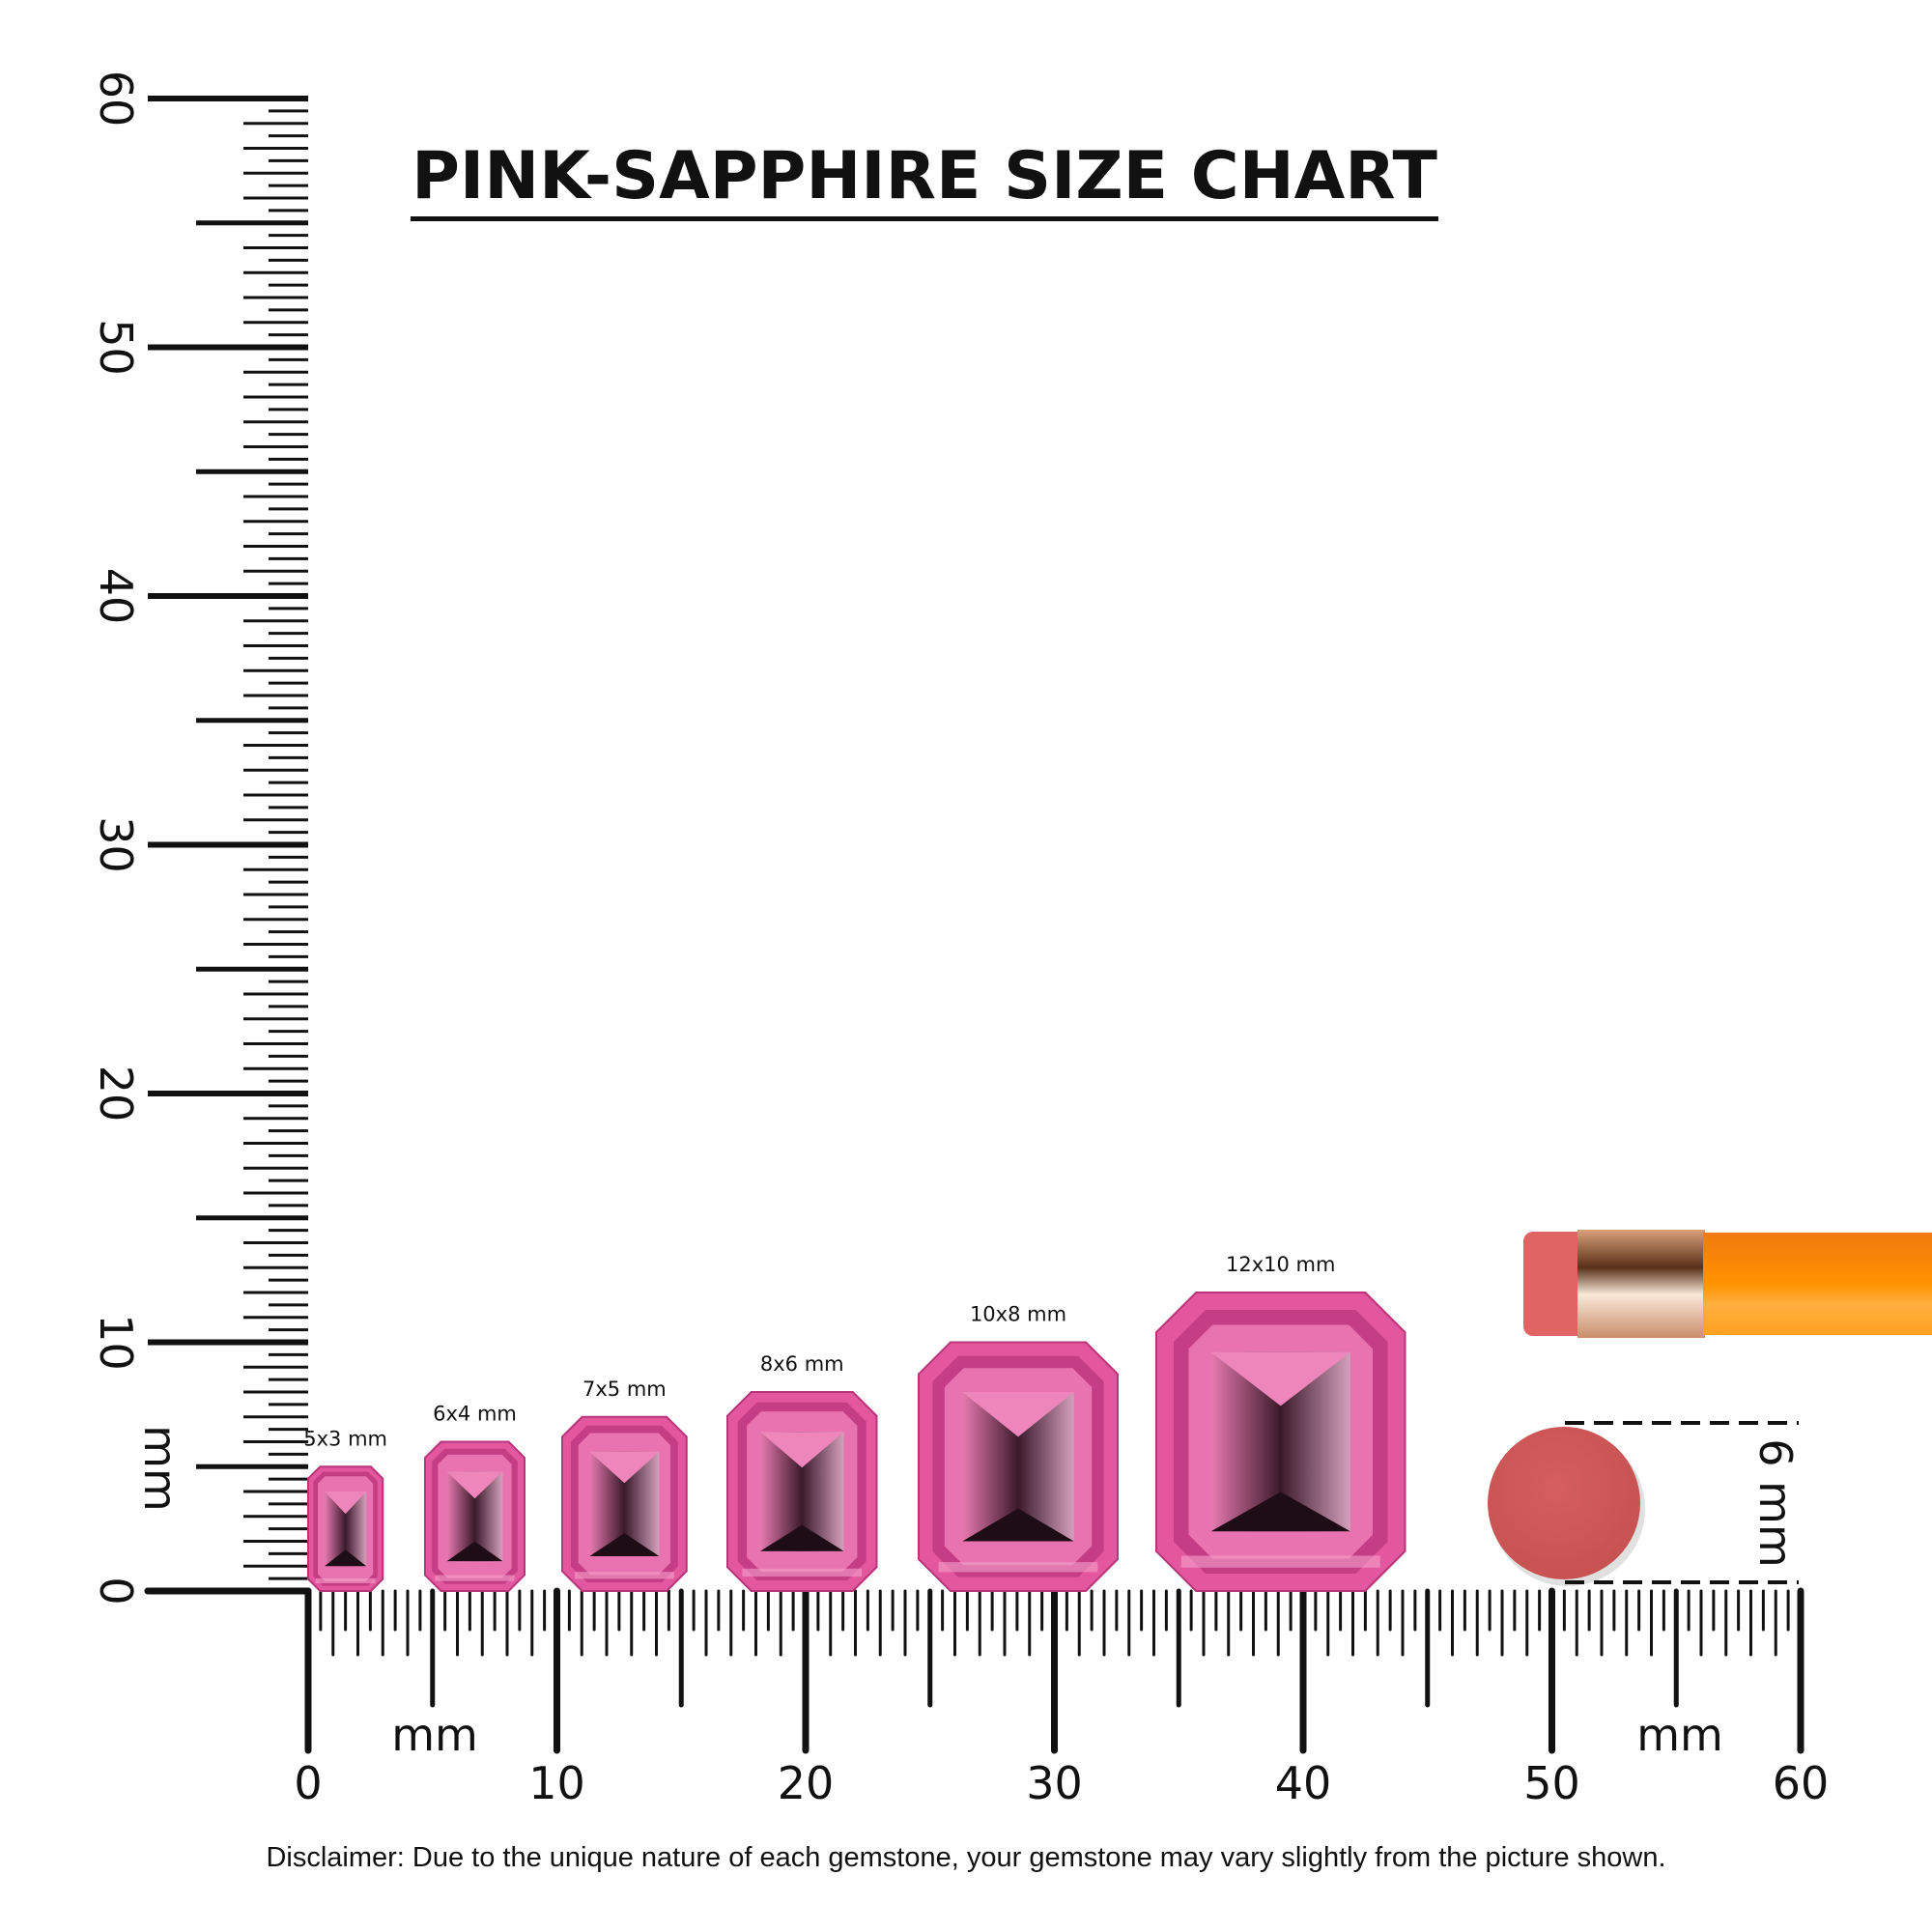 The image size is (1932, 1932). Describe the element at coordinates (1775, 1503) in the screenshot. I see `reference-size-label: 6 mm` at that location.